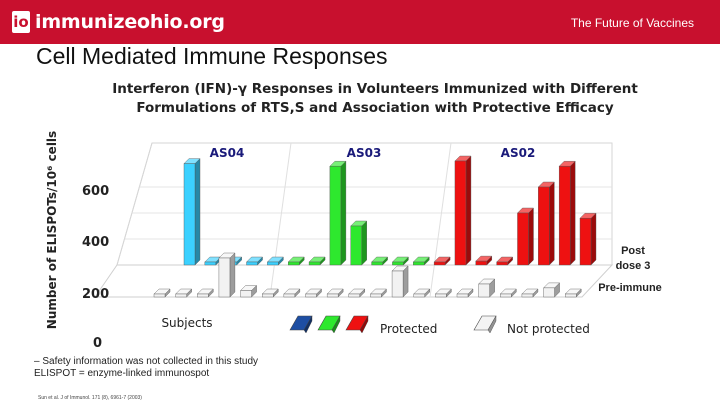 This screenshot has width=720, height=405. I want to click on y-tick-label: 200, so click(95, 294).